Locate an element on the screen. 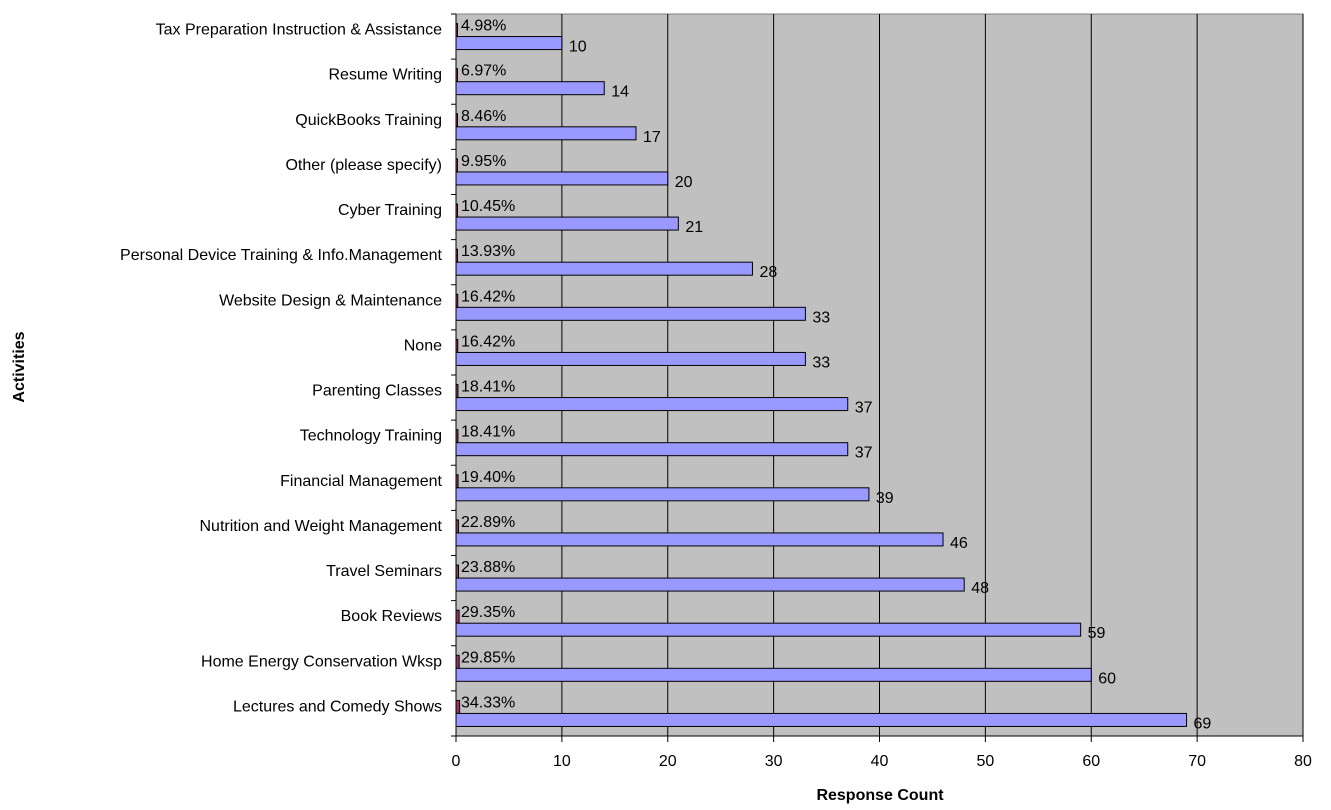  count-value-label: 20 is located at coordinates (684, 182).